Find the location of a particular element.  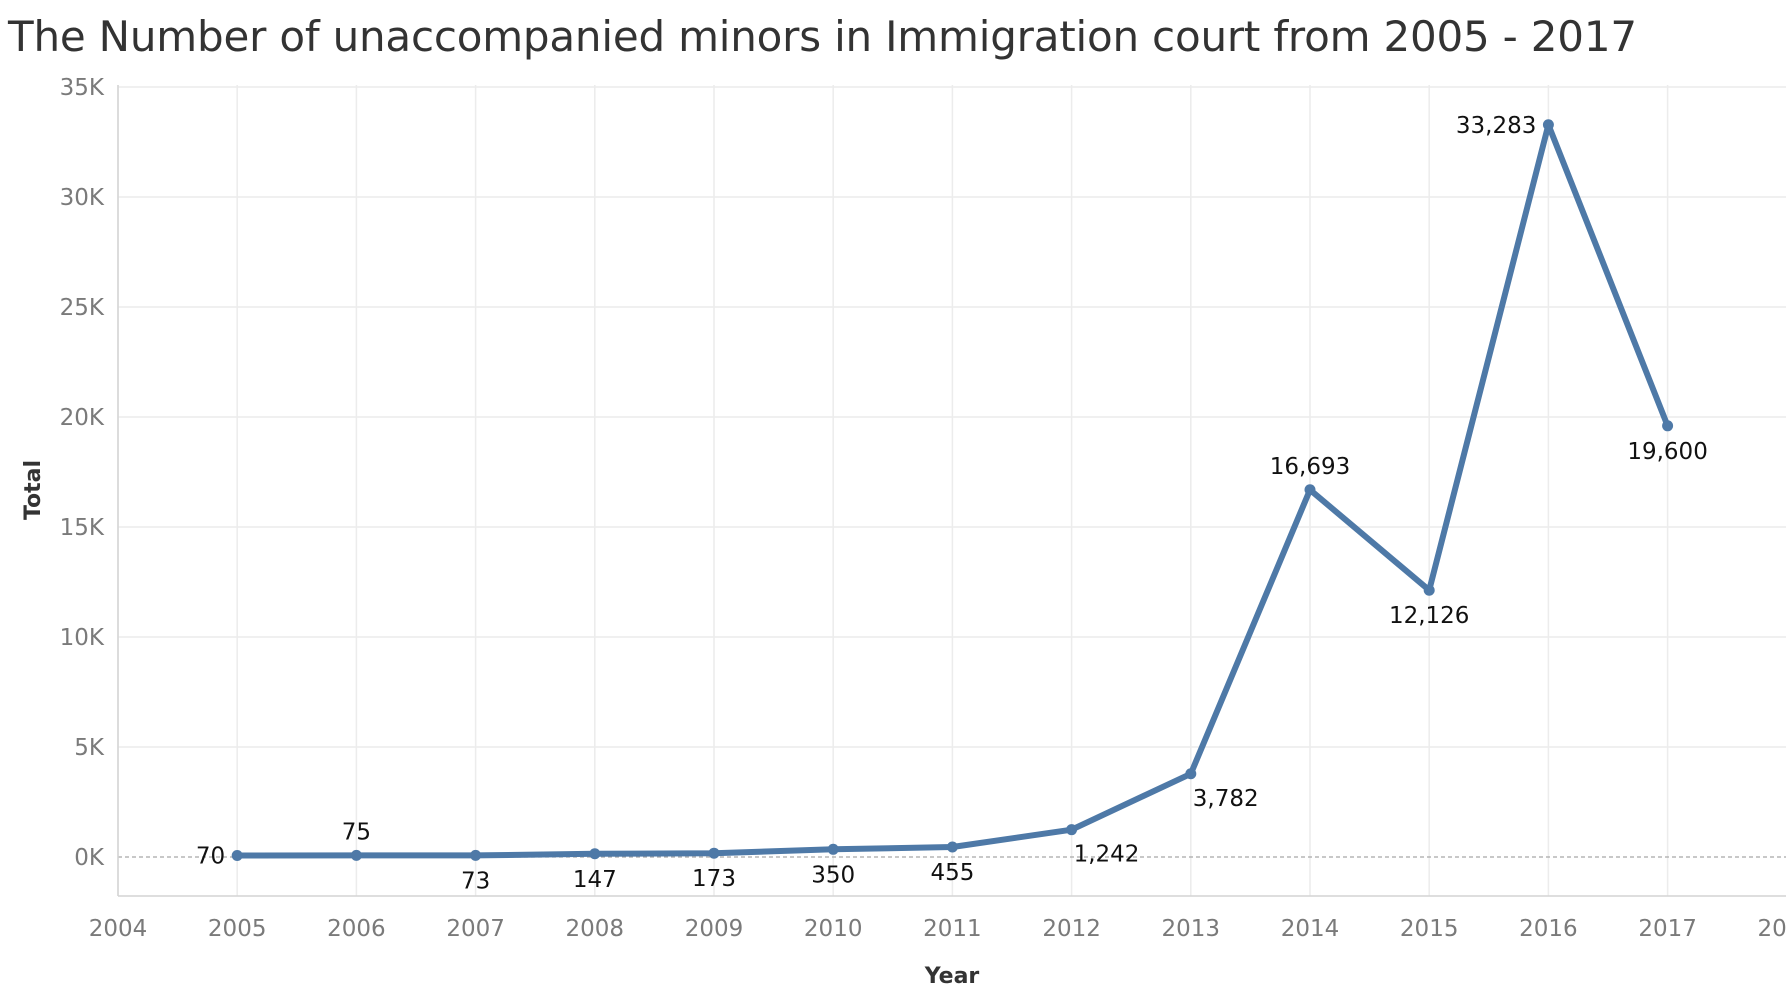

y-tick-label: 15K is located at coordinates (82, 528).